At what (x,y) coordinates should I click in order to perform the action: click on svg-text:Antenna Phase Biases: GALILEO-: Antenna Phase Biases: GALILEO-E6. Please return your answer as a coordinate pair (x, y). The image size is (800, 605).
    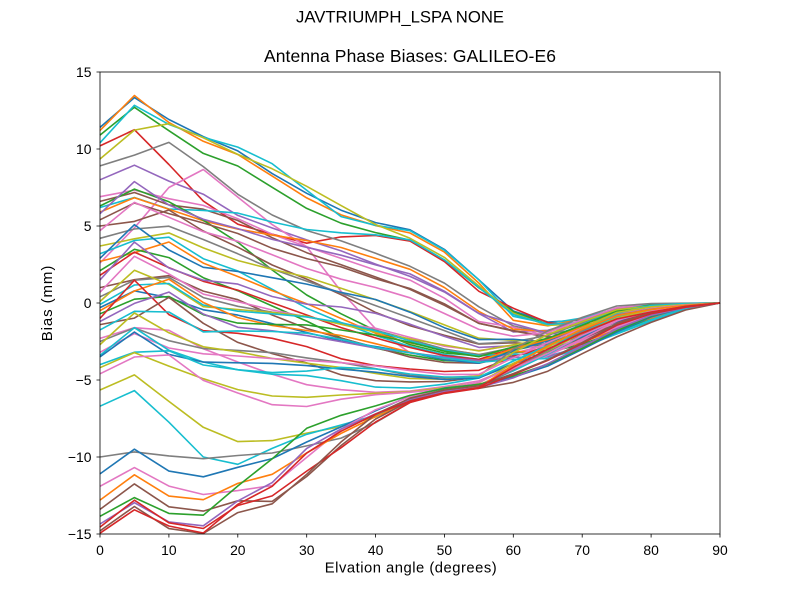
    Looking at the image, I should click on (410, 56).